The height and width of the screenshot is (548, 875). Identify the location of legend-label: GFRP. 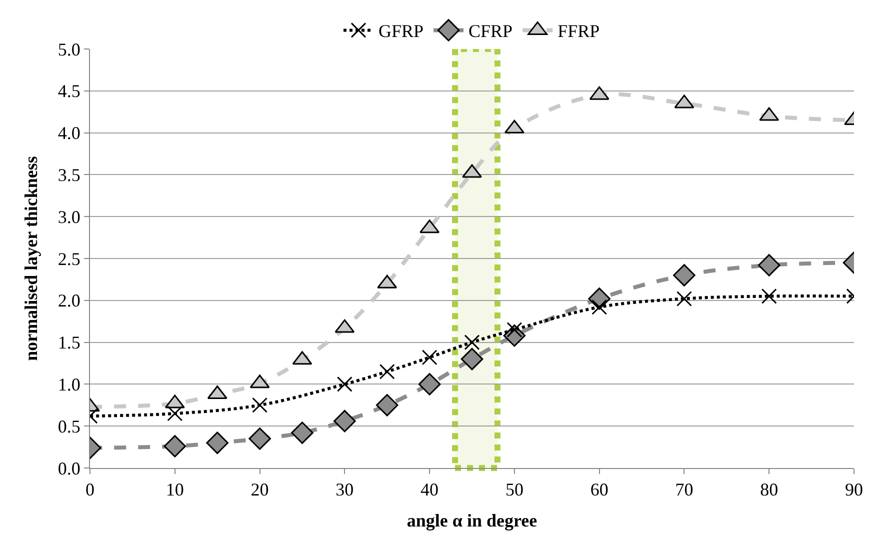
(401, 31).